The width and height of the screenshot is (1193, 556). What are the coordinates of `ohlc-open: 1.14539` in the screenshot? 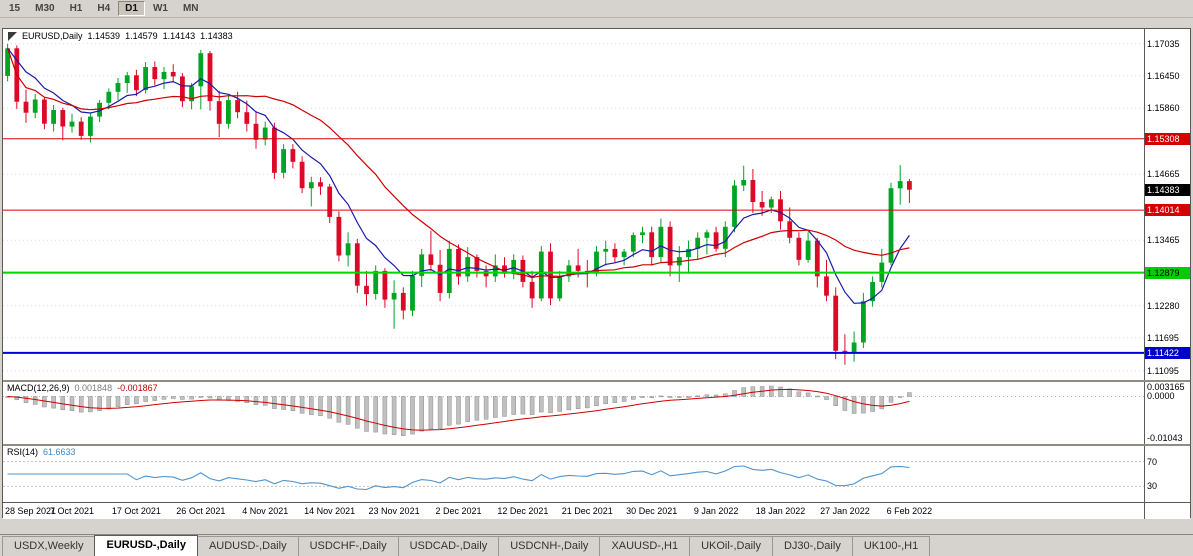 It's located at (104, 36).